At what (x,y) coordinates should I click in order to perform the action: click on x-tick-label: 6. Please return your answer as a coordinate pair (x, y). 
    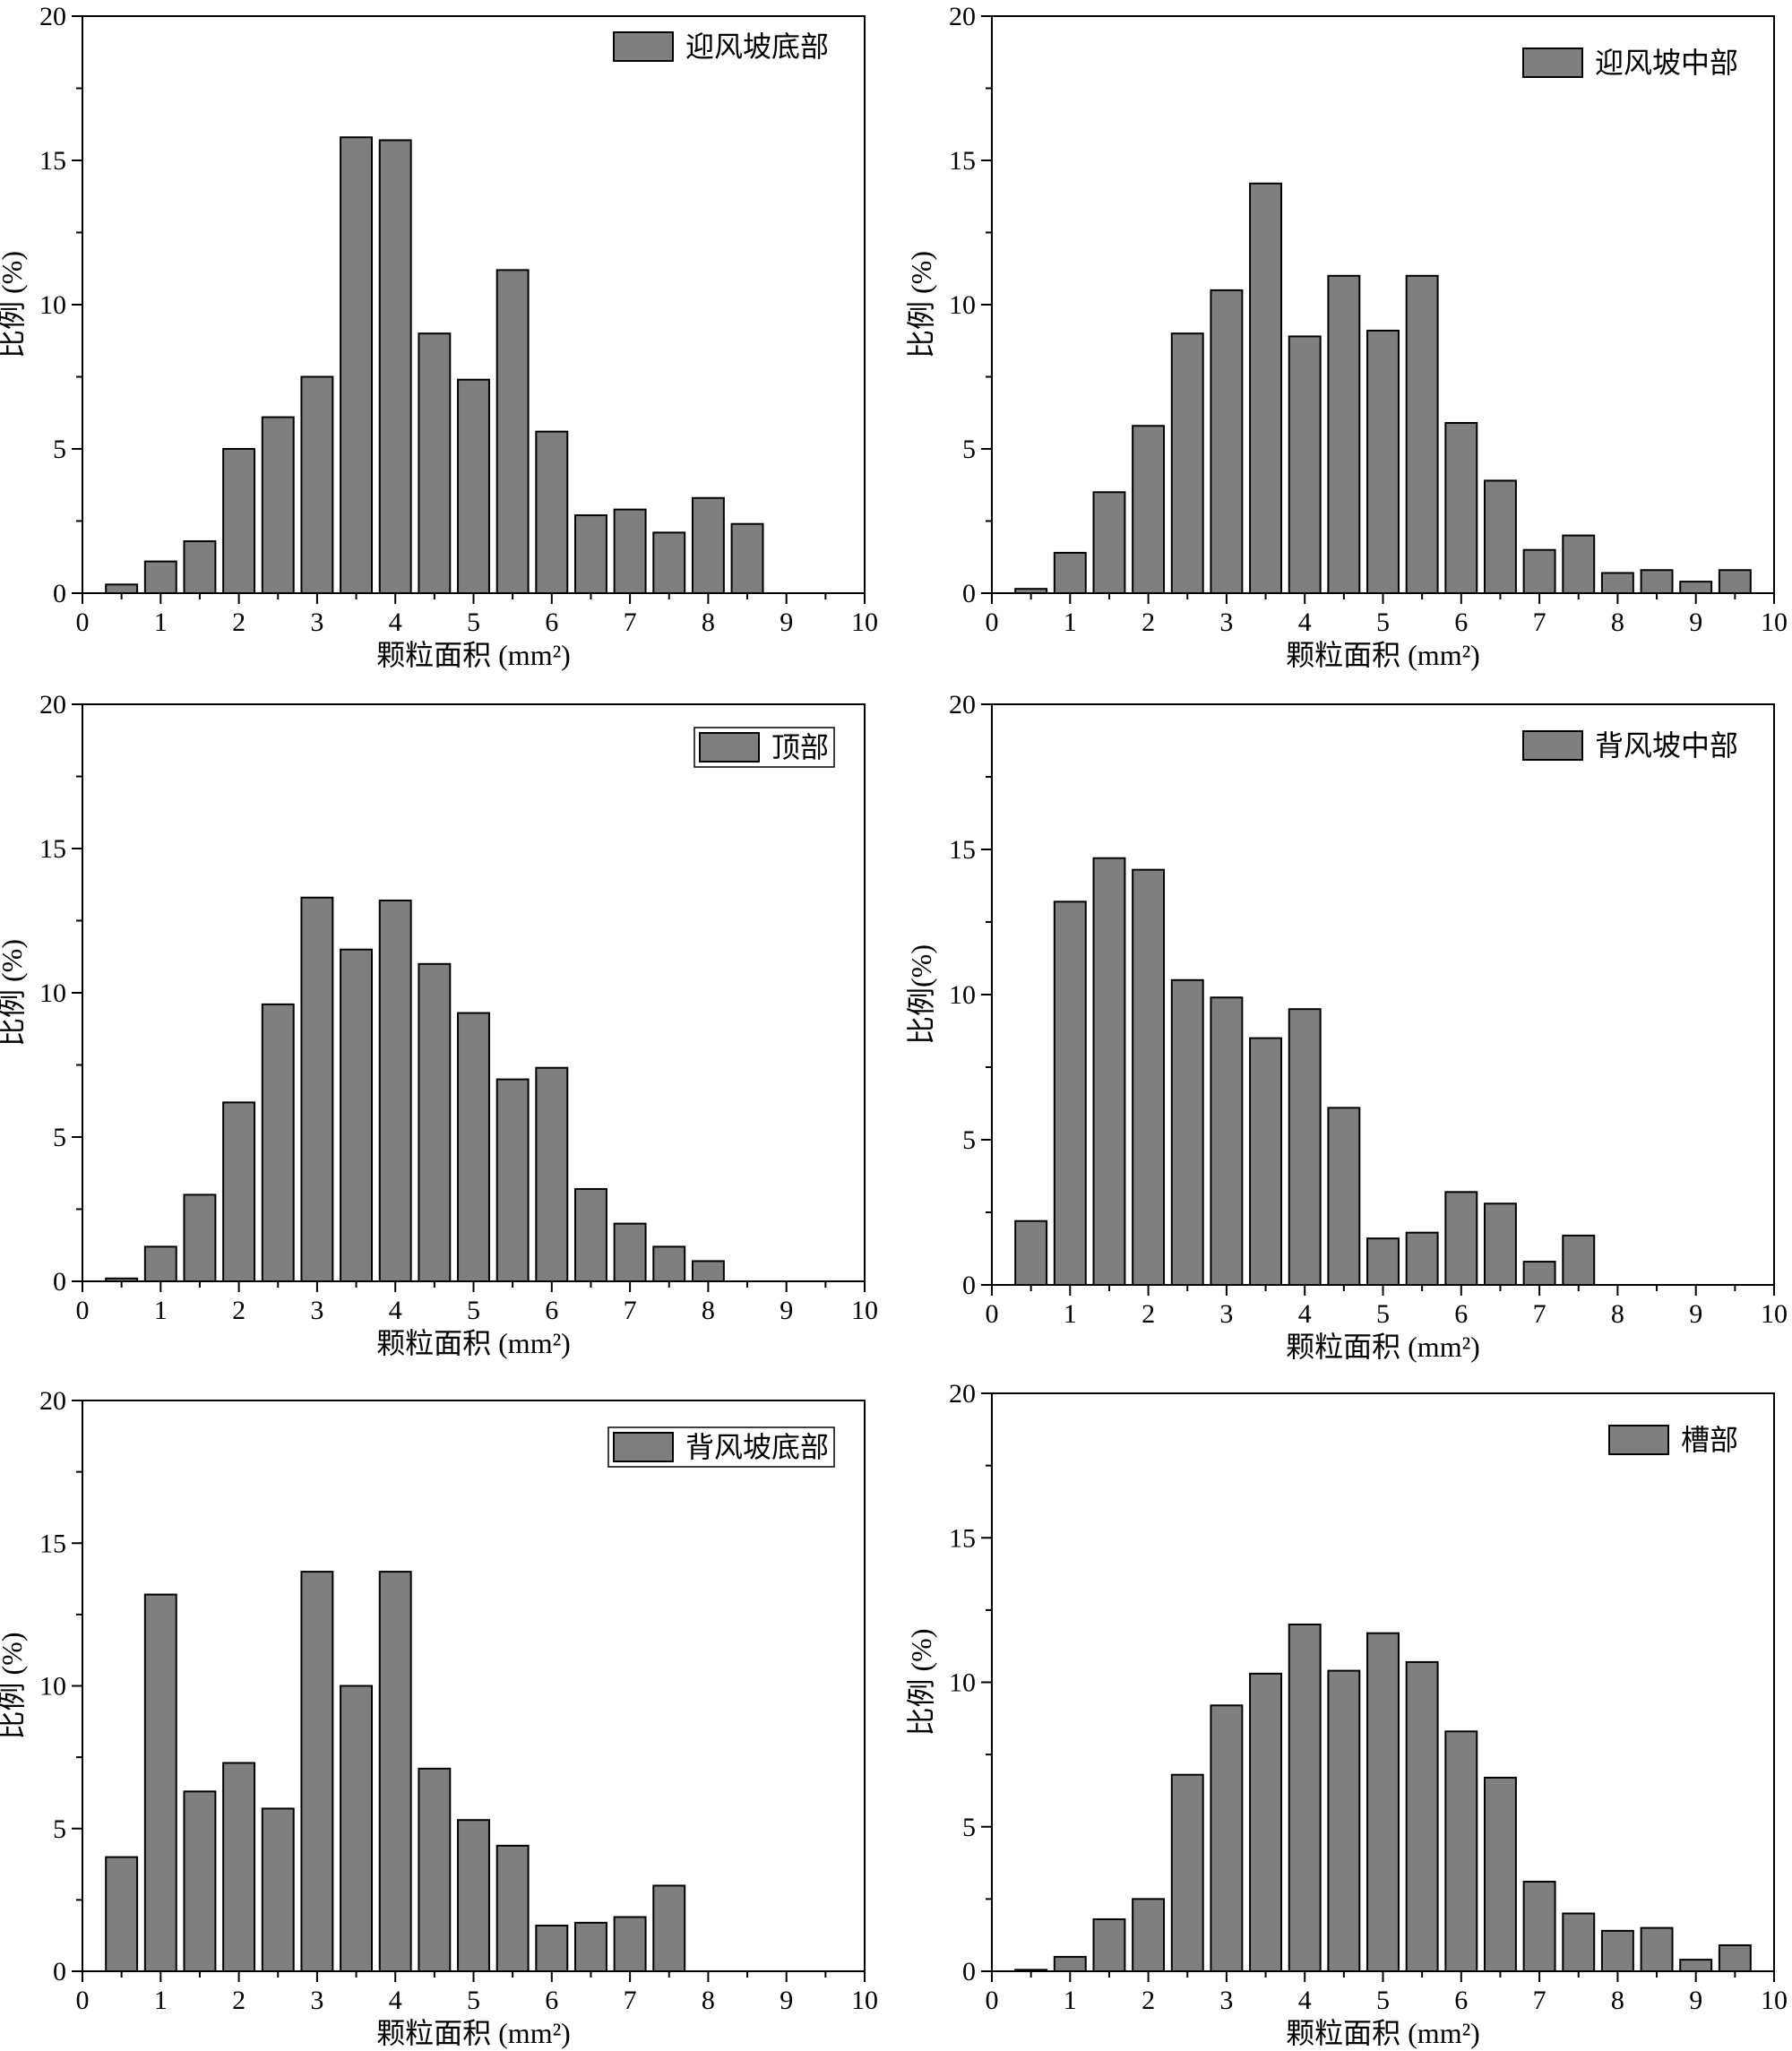
    Looking at the image, I should click on (1461, 1314).